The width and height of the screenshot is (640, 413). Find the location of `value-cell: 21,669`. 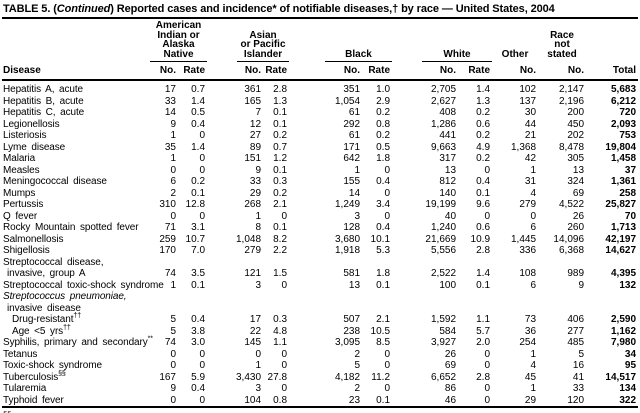

value-cell: 21,669 is located at coordinates (441, 239).